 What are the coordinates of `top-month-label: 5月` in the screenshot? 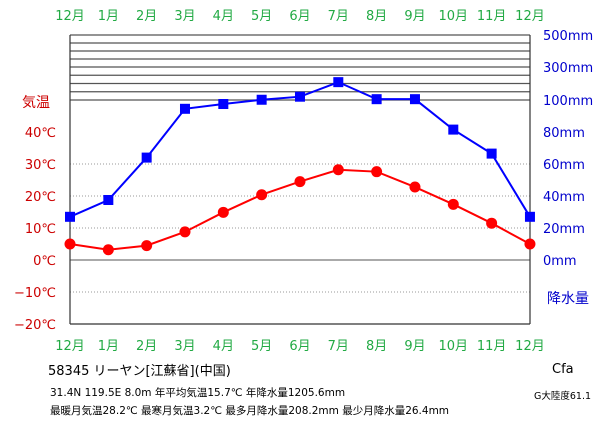 It's located at (261, 16).